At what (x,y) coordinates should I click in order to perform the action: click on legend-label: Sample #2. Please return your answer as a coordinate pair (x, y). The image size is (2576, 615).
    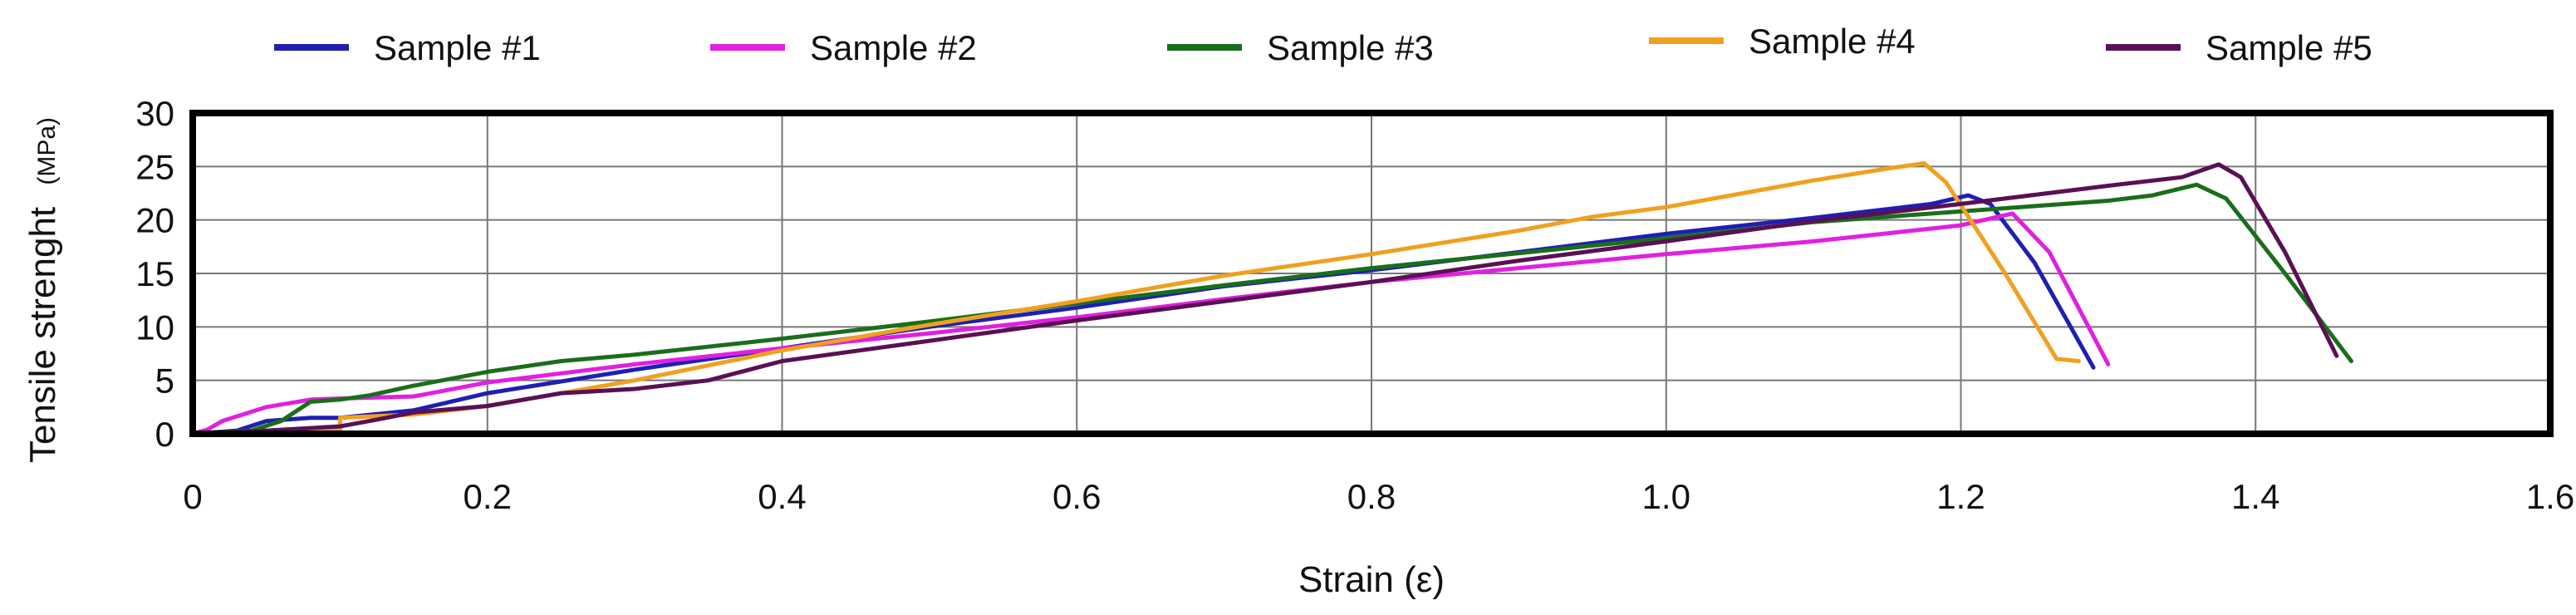
    Looking at the image, I should click on (893, 47).